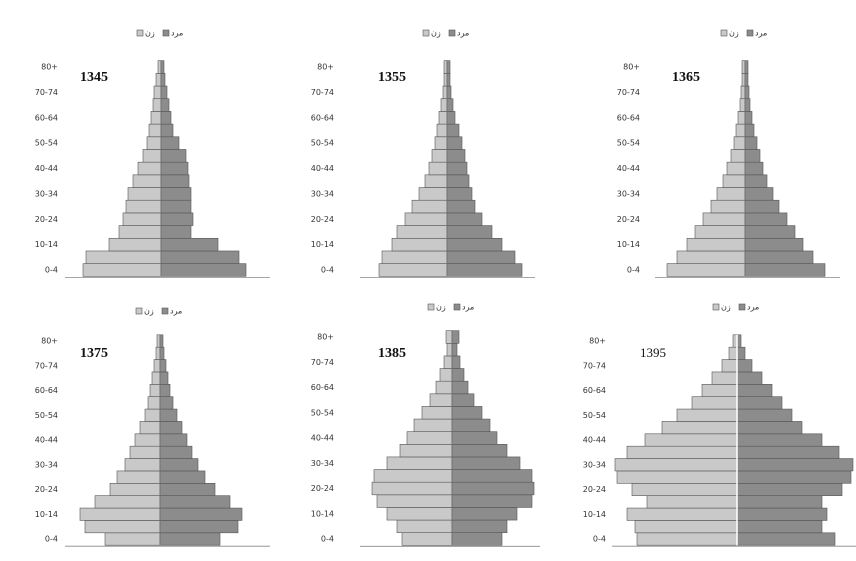  What do you see at coordinates (46, 415) in the screenshot?
I see `y-tick-label: 50-54` at bounding box center [46, 415].